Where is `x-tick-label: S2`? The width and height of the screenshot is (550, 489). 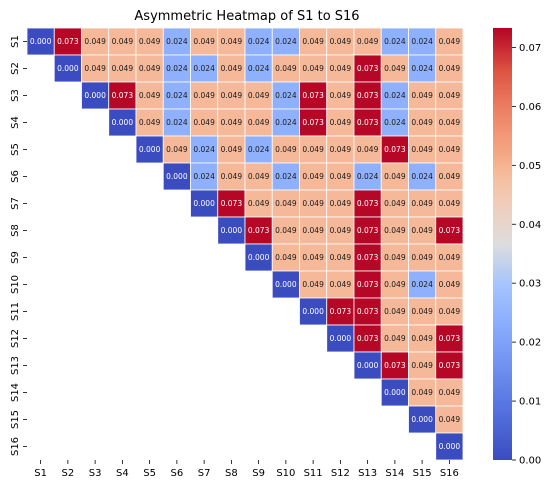 x-tick-label: S2 is located at coordinates (68, 473).